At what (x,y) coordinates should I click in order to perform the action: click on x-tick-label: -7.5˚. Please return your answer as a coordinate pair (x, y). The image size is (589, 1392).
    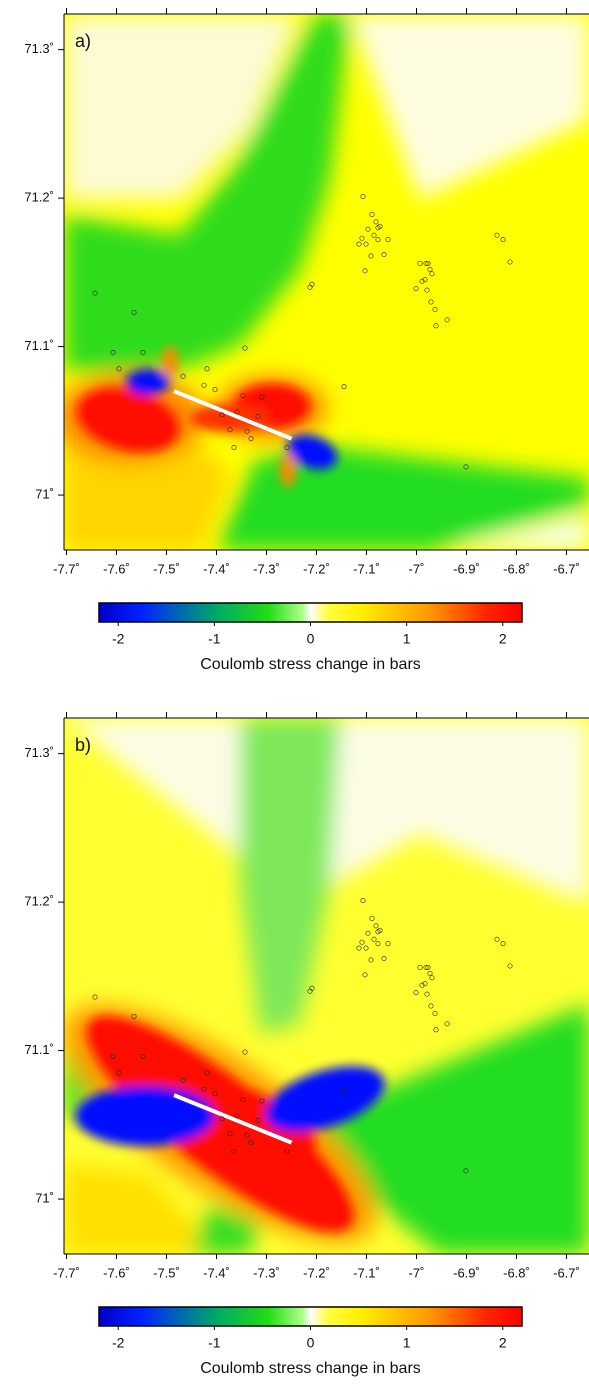
    Looking at the image, I should click on (166, 1272).